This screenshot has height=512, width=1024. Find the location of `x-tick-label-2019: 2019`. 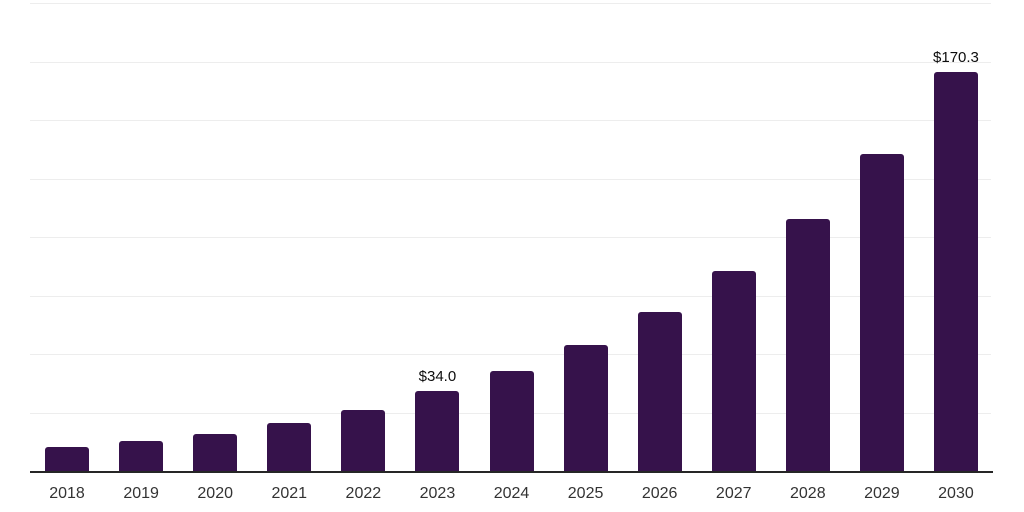

x-tick-label-2019: 2019 is located at coordinates (141, 493).